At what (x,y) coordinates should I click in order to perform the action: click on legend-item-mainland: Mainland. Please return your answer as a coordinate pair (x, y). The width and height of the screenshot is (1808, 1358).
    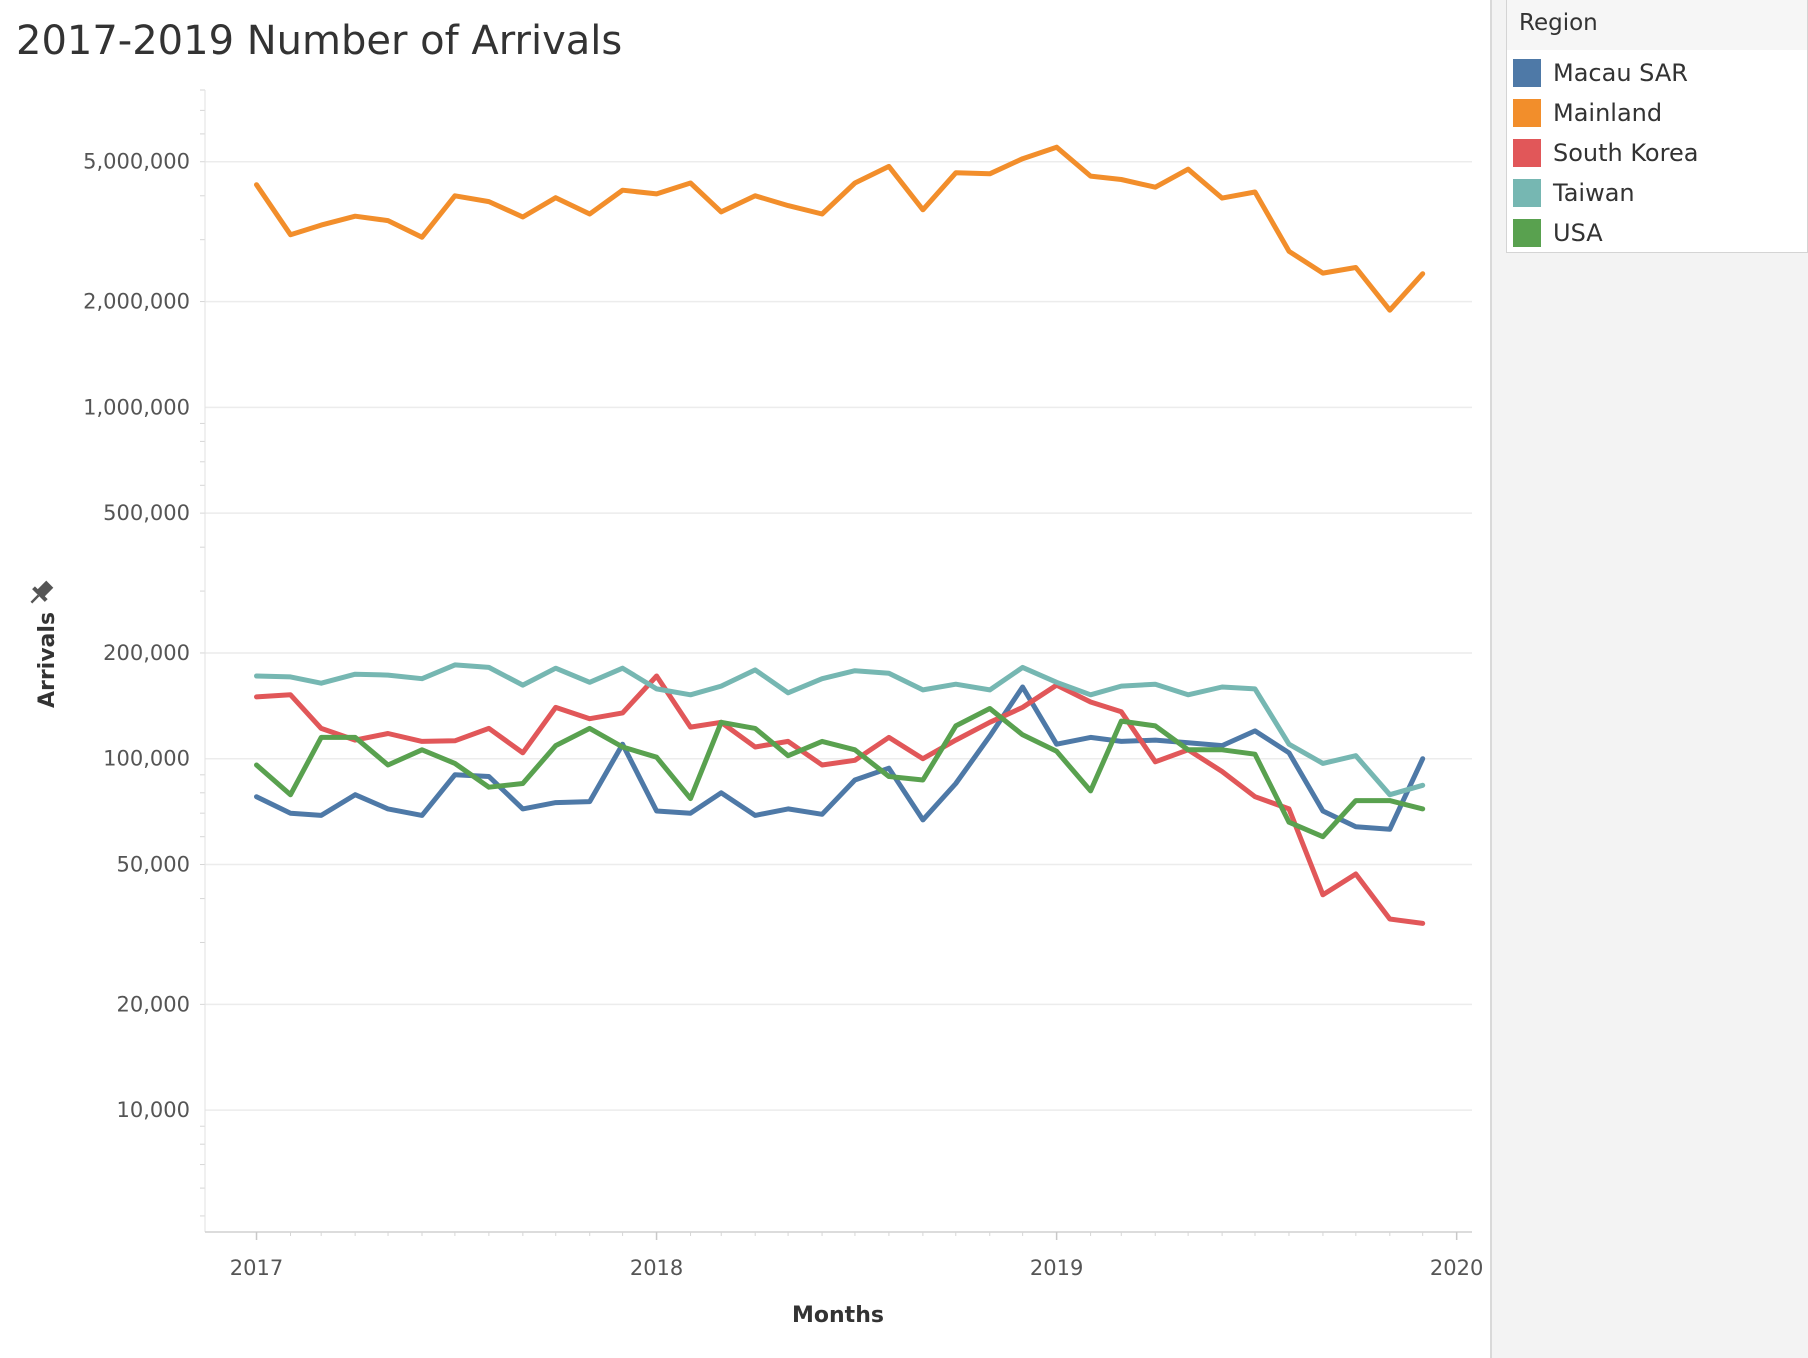
    Looking at the image, I should click on (1587, 113).